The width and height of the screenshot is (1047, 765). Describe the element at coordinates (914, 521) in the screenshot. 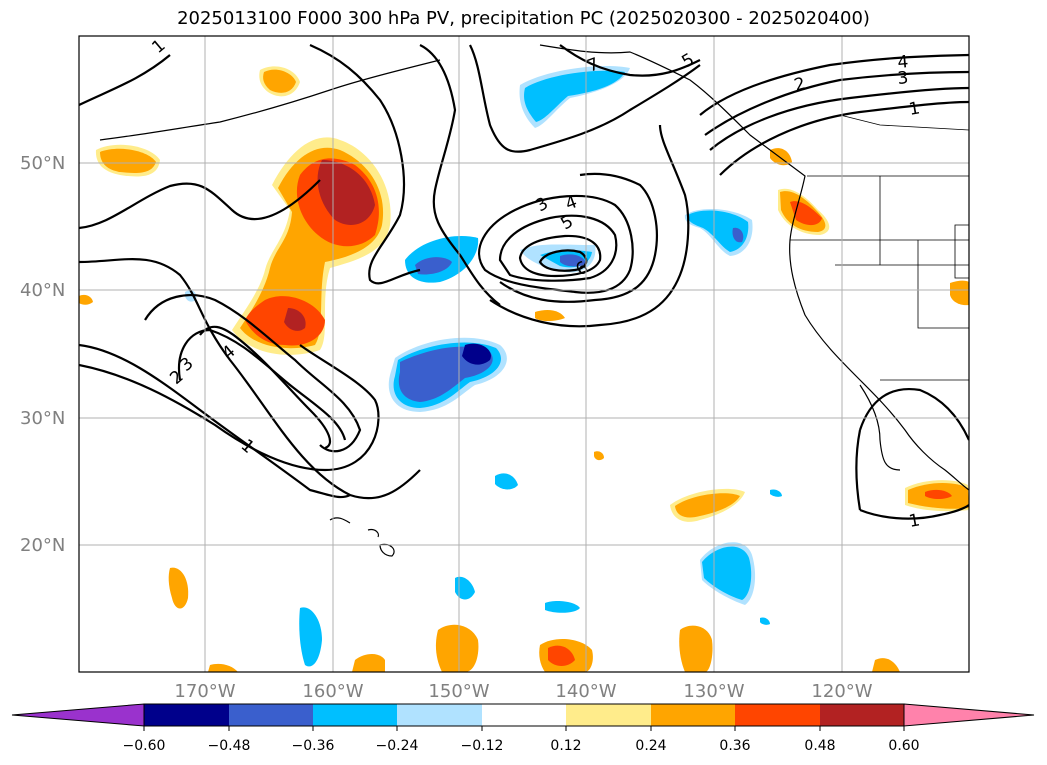

I see `pv-label-1-se: 1` at that location.